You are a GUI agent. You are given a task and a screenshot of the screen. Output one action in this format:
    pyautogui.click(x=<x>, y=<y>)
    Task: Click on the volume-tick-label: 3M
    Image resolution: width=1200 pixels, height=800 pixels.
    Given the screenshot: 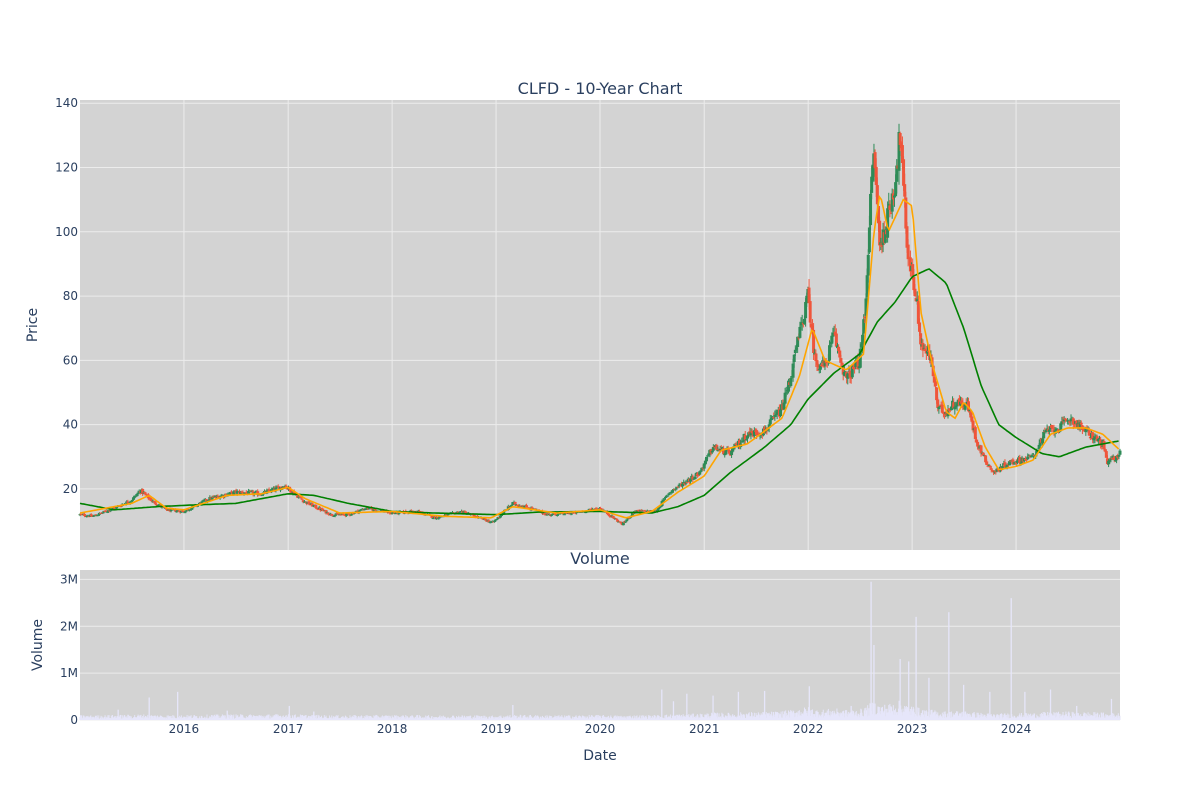 What is the action you would take?
    pyautogui.click(x=69, y=579)
    